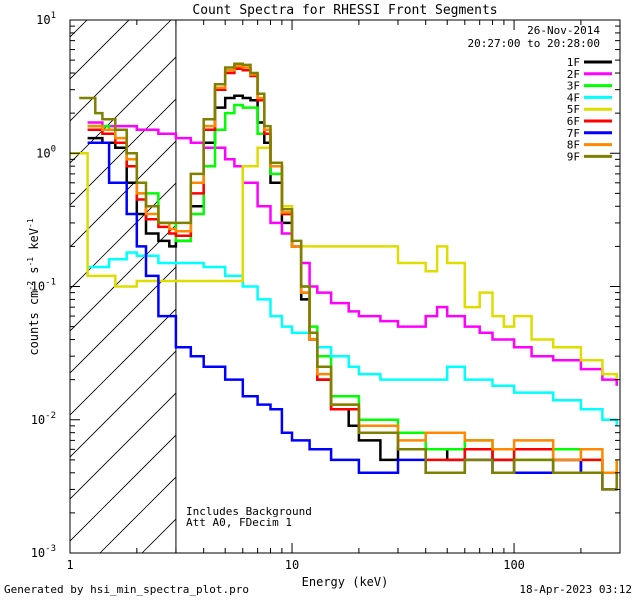  Describe the element at coordinates (46, 152) in the screenshot. I see `y-tick-label: 10⁰` at that location.